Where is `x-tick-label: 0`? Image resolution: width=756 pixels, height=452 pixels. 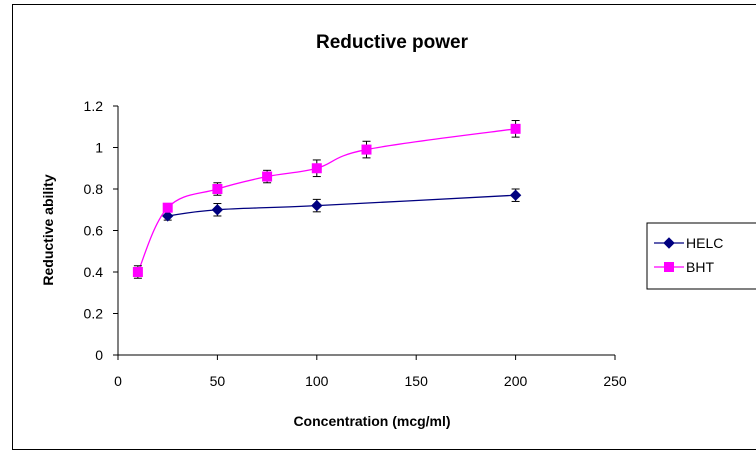 x-tick-label: 0 is located at coordinates (118, 381).